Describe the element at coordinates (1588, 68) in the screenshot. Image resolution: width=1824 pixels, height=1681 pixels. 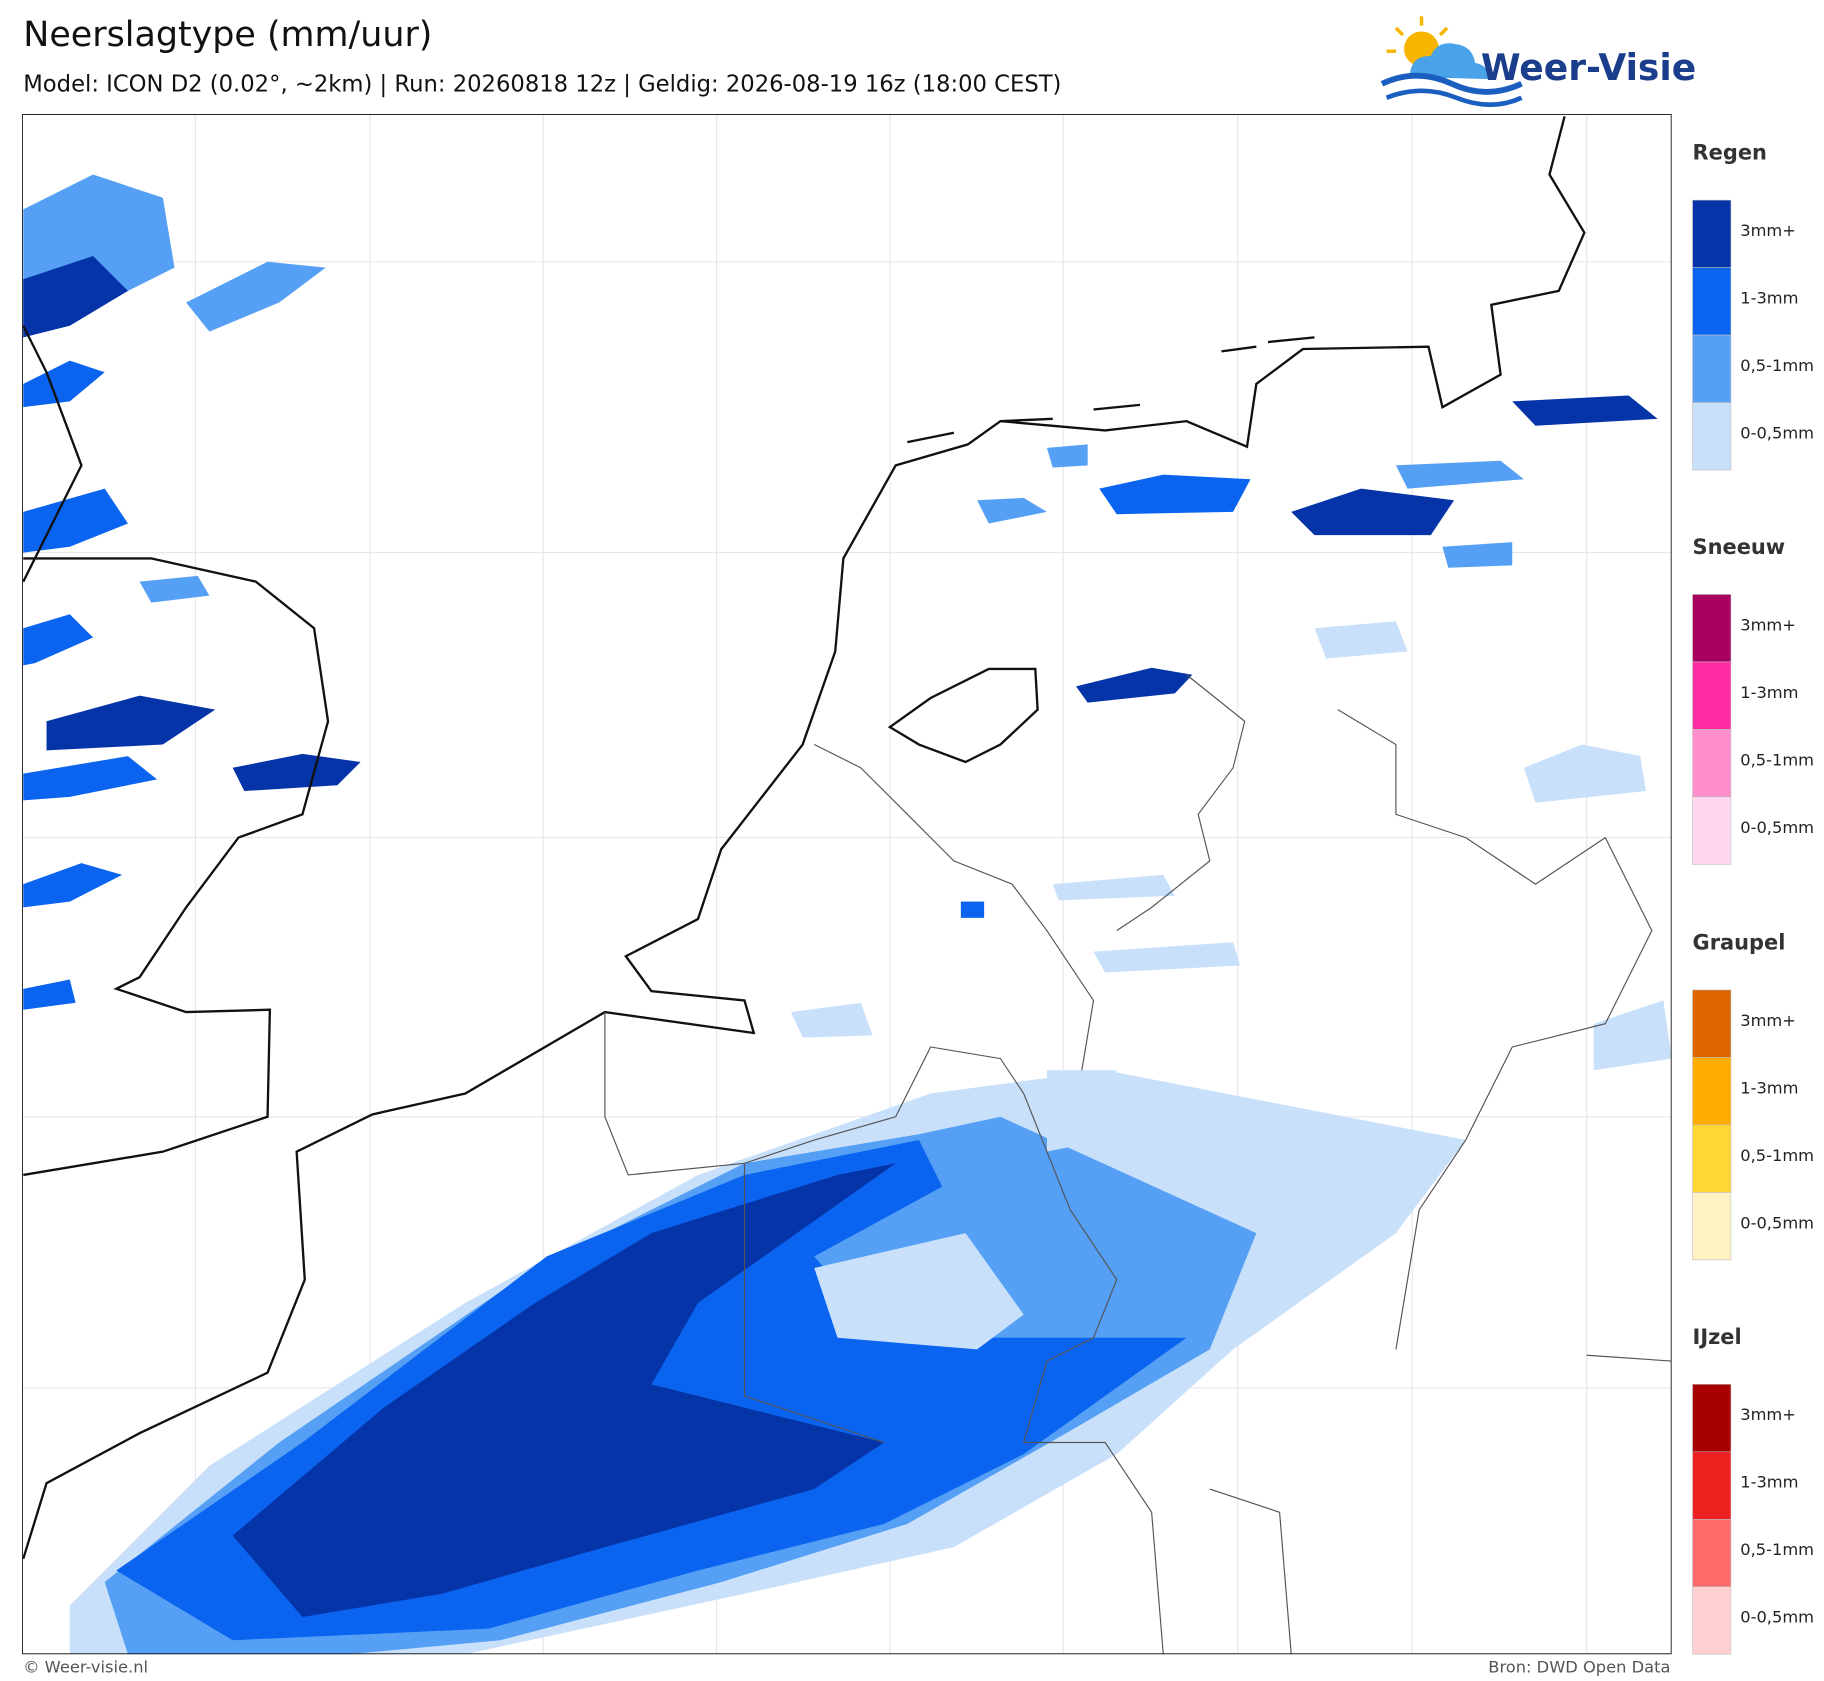
I see `logo-text: Weer-Visie` at that location.